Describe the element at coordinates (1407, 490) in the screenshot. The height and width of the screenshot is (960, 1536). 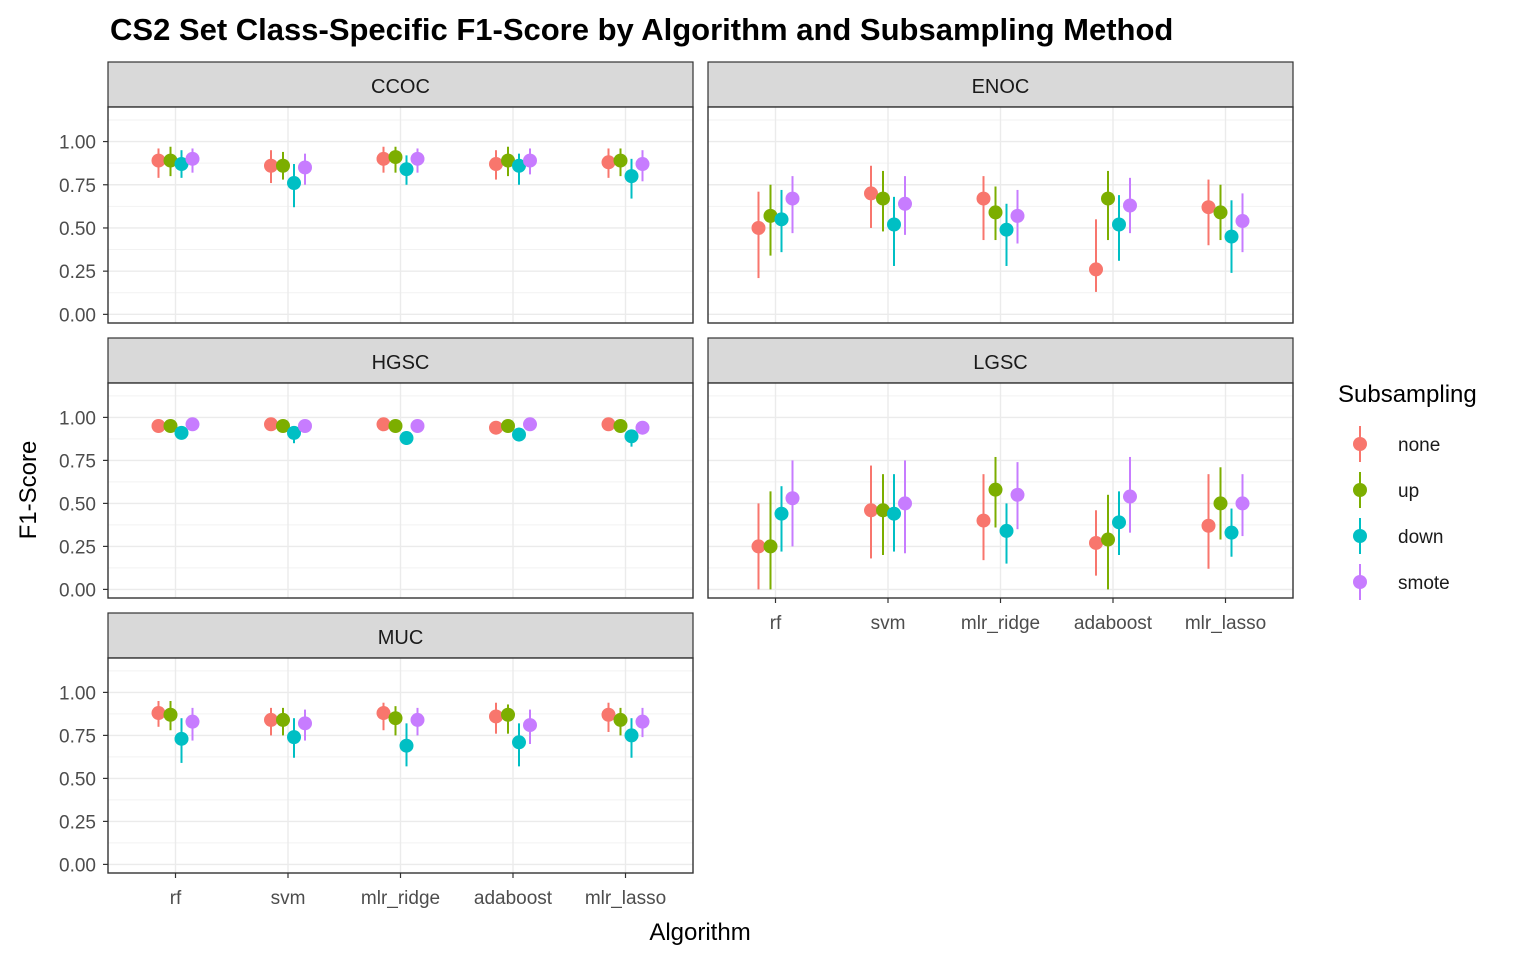
I see `legend: Subsampling none up down smote` at that location.